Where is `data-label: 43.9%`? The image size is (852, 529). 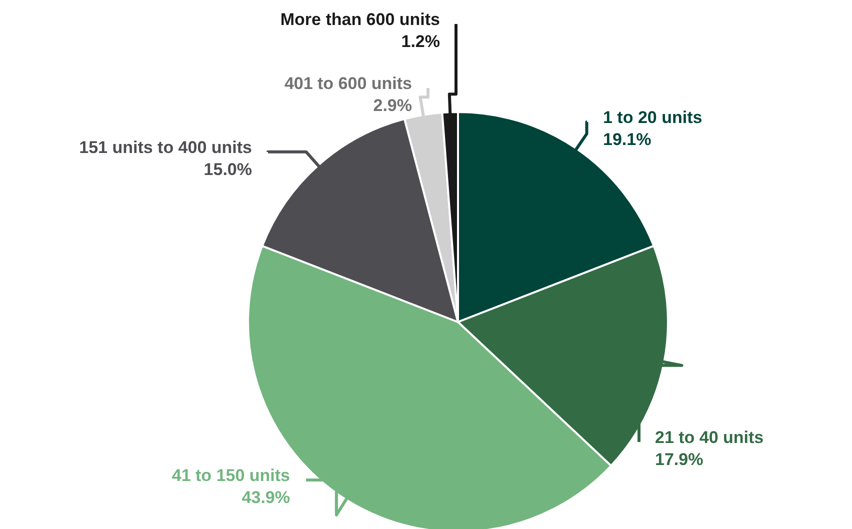 data-label: 43.9% is located at coordinates (266, 497).